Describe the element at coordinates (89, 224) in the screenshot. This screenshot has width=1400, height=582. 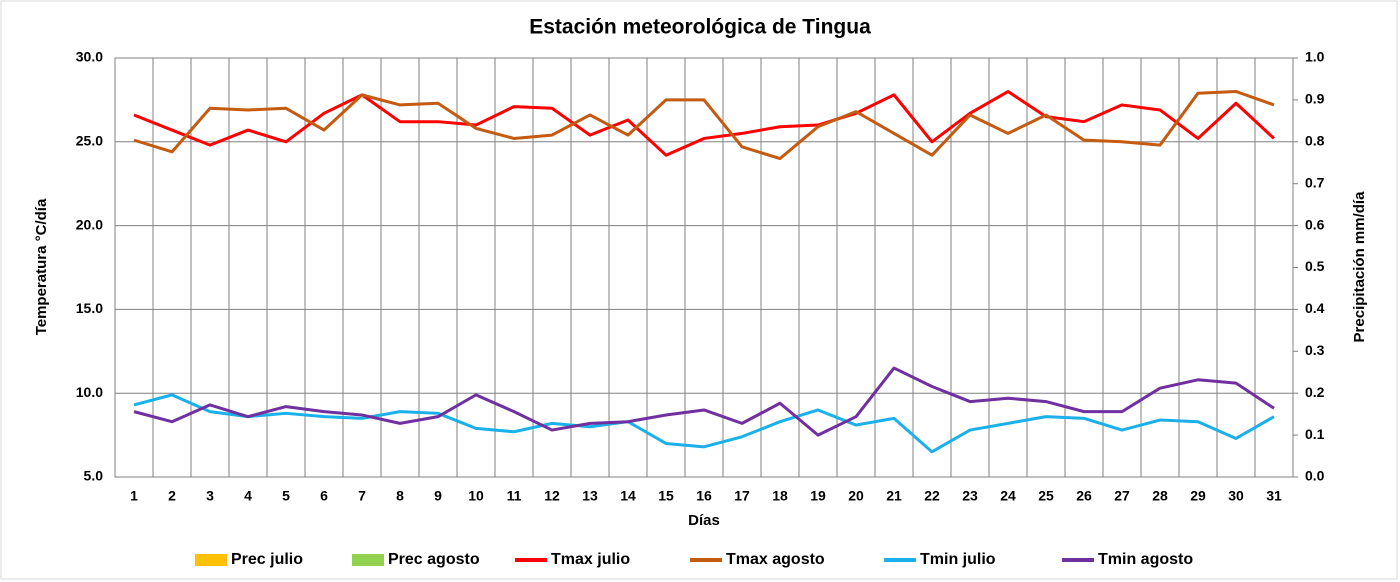
I see `y-tick-label: 20.0` at that location.